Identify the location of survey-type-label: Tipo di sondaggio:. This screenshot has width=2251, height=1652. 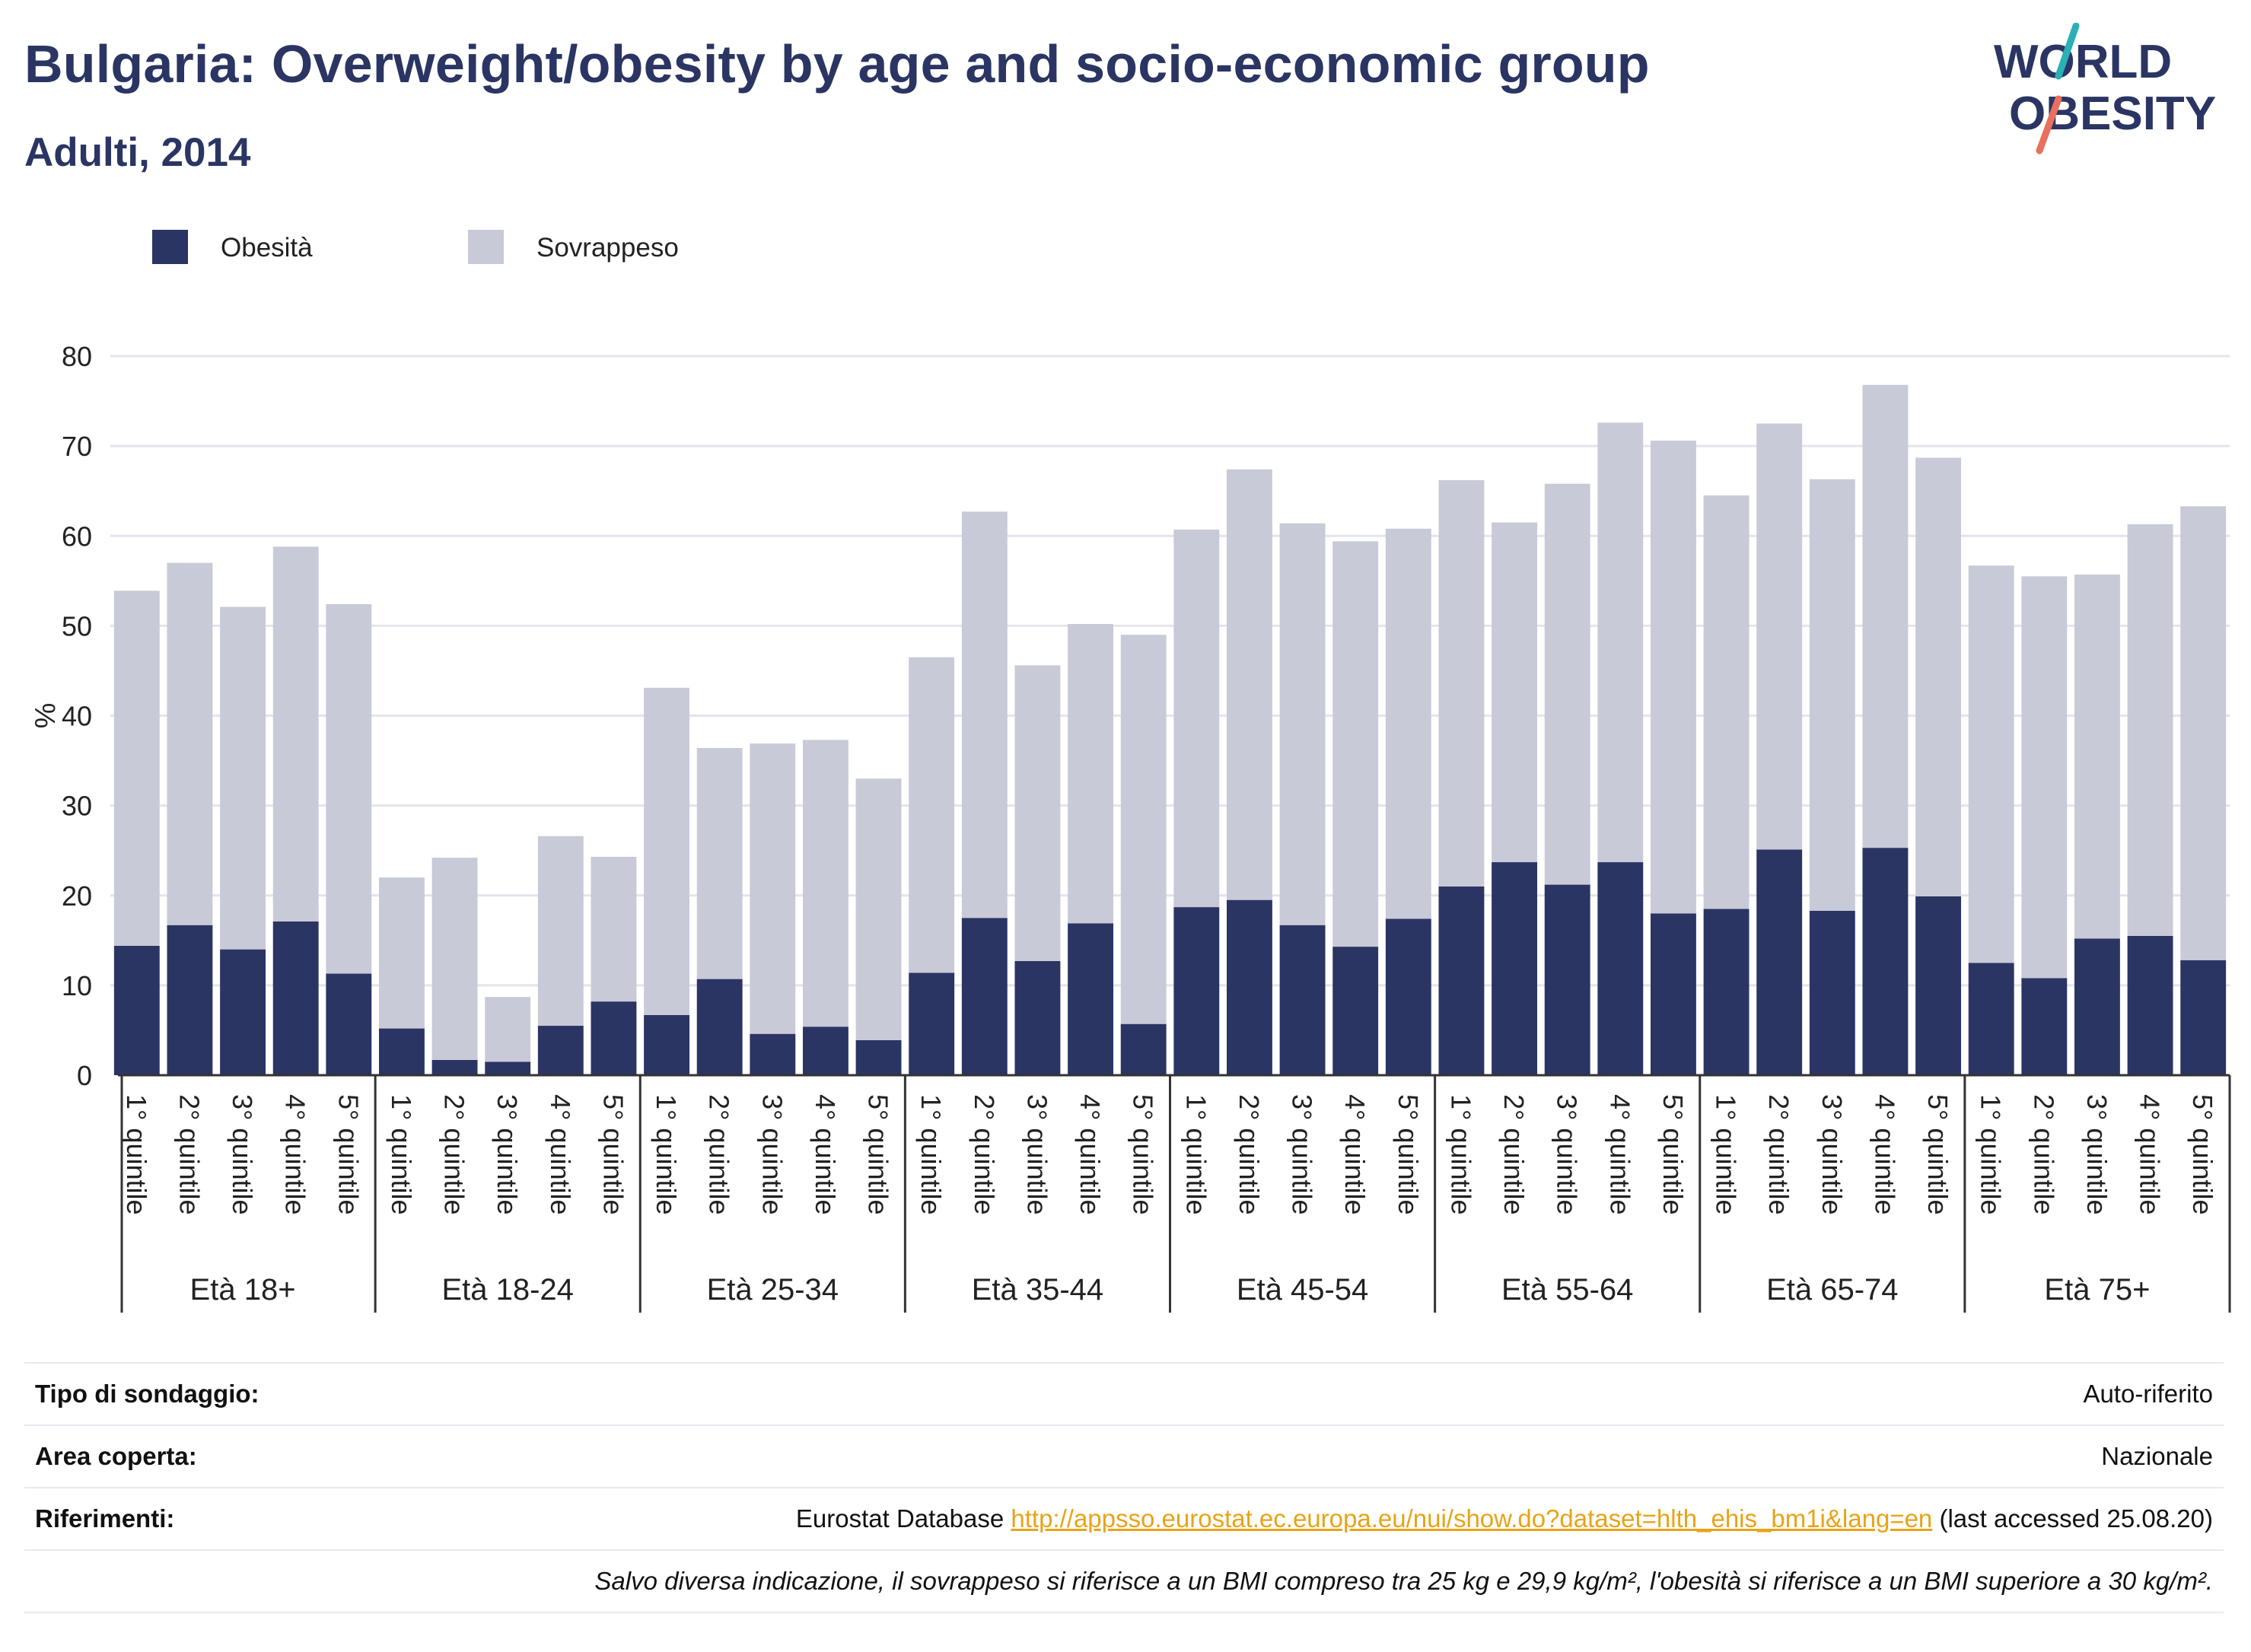
(167, 1393).